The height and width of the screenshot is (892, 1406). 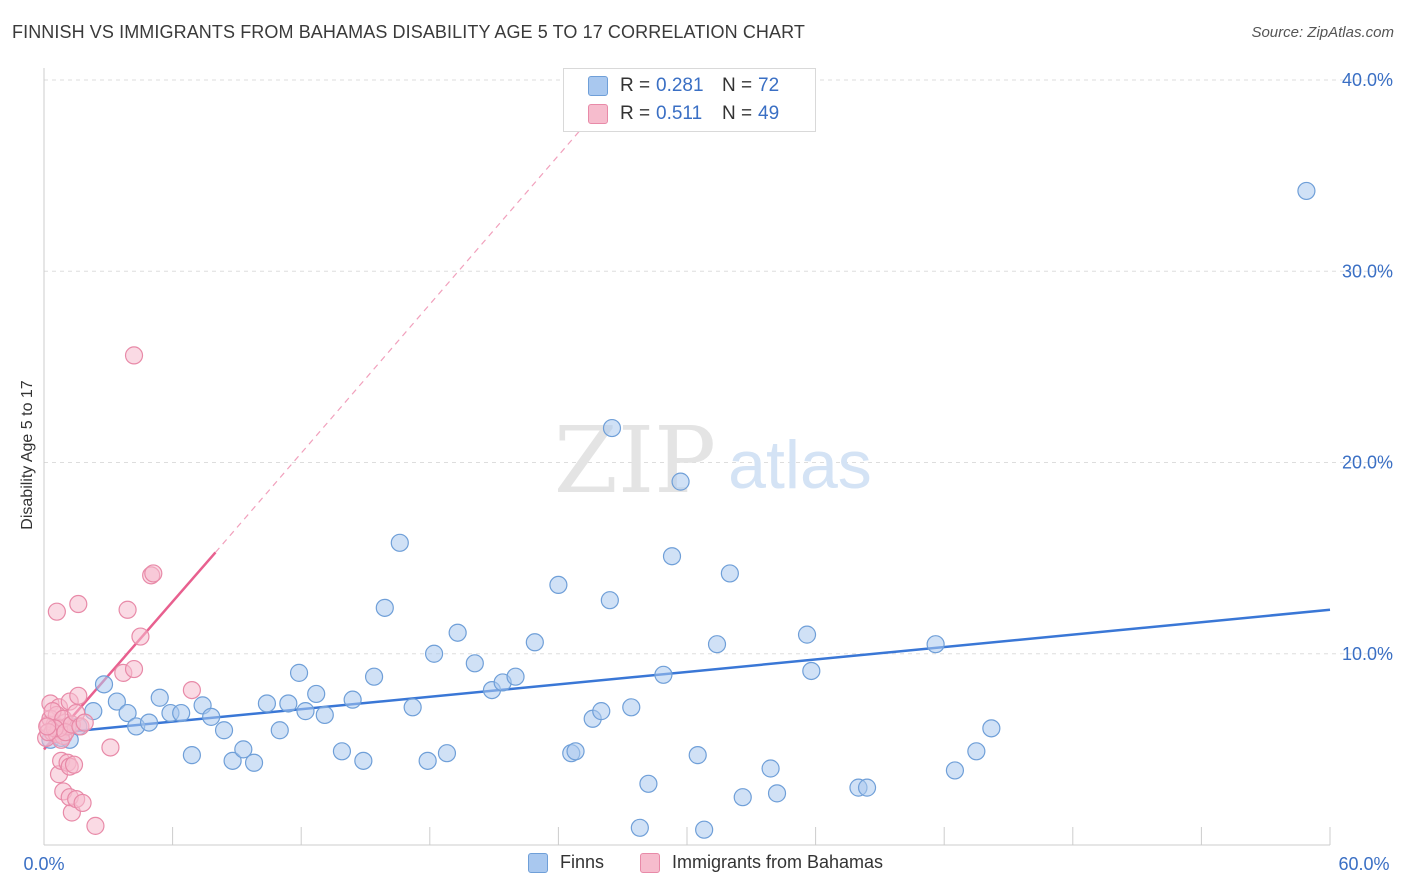 I want to click on y-tick-label: 10.0%, so click(x=1367, y=654).